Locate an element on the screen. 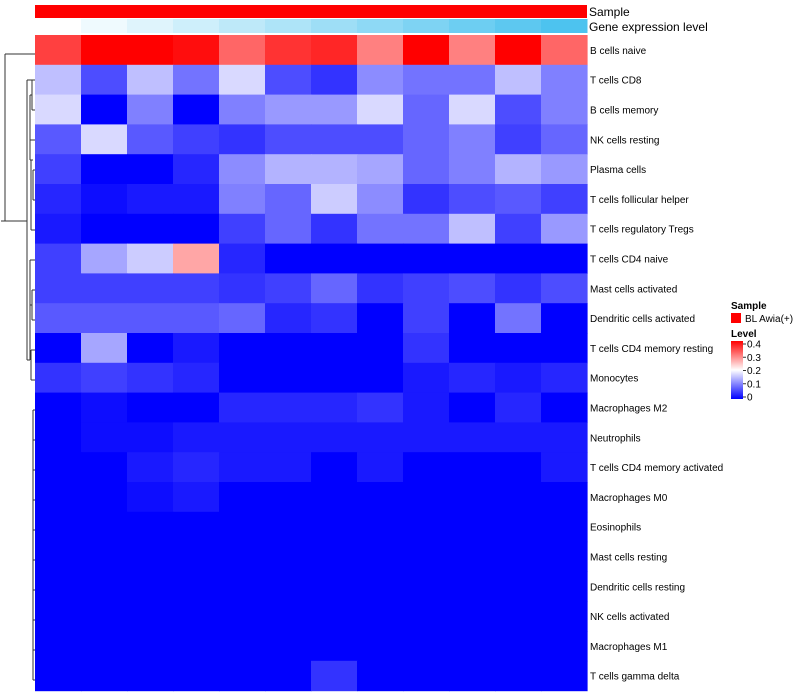  sample-track-label: Sample is located at coordinates (609, 12).